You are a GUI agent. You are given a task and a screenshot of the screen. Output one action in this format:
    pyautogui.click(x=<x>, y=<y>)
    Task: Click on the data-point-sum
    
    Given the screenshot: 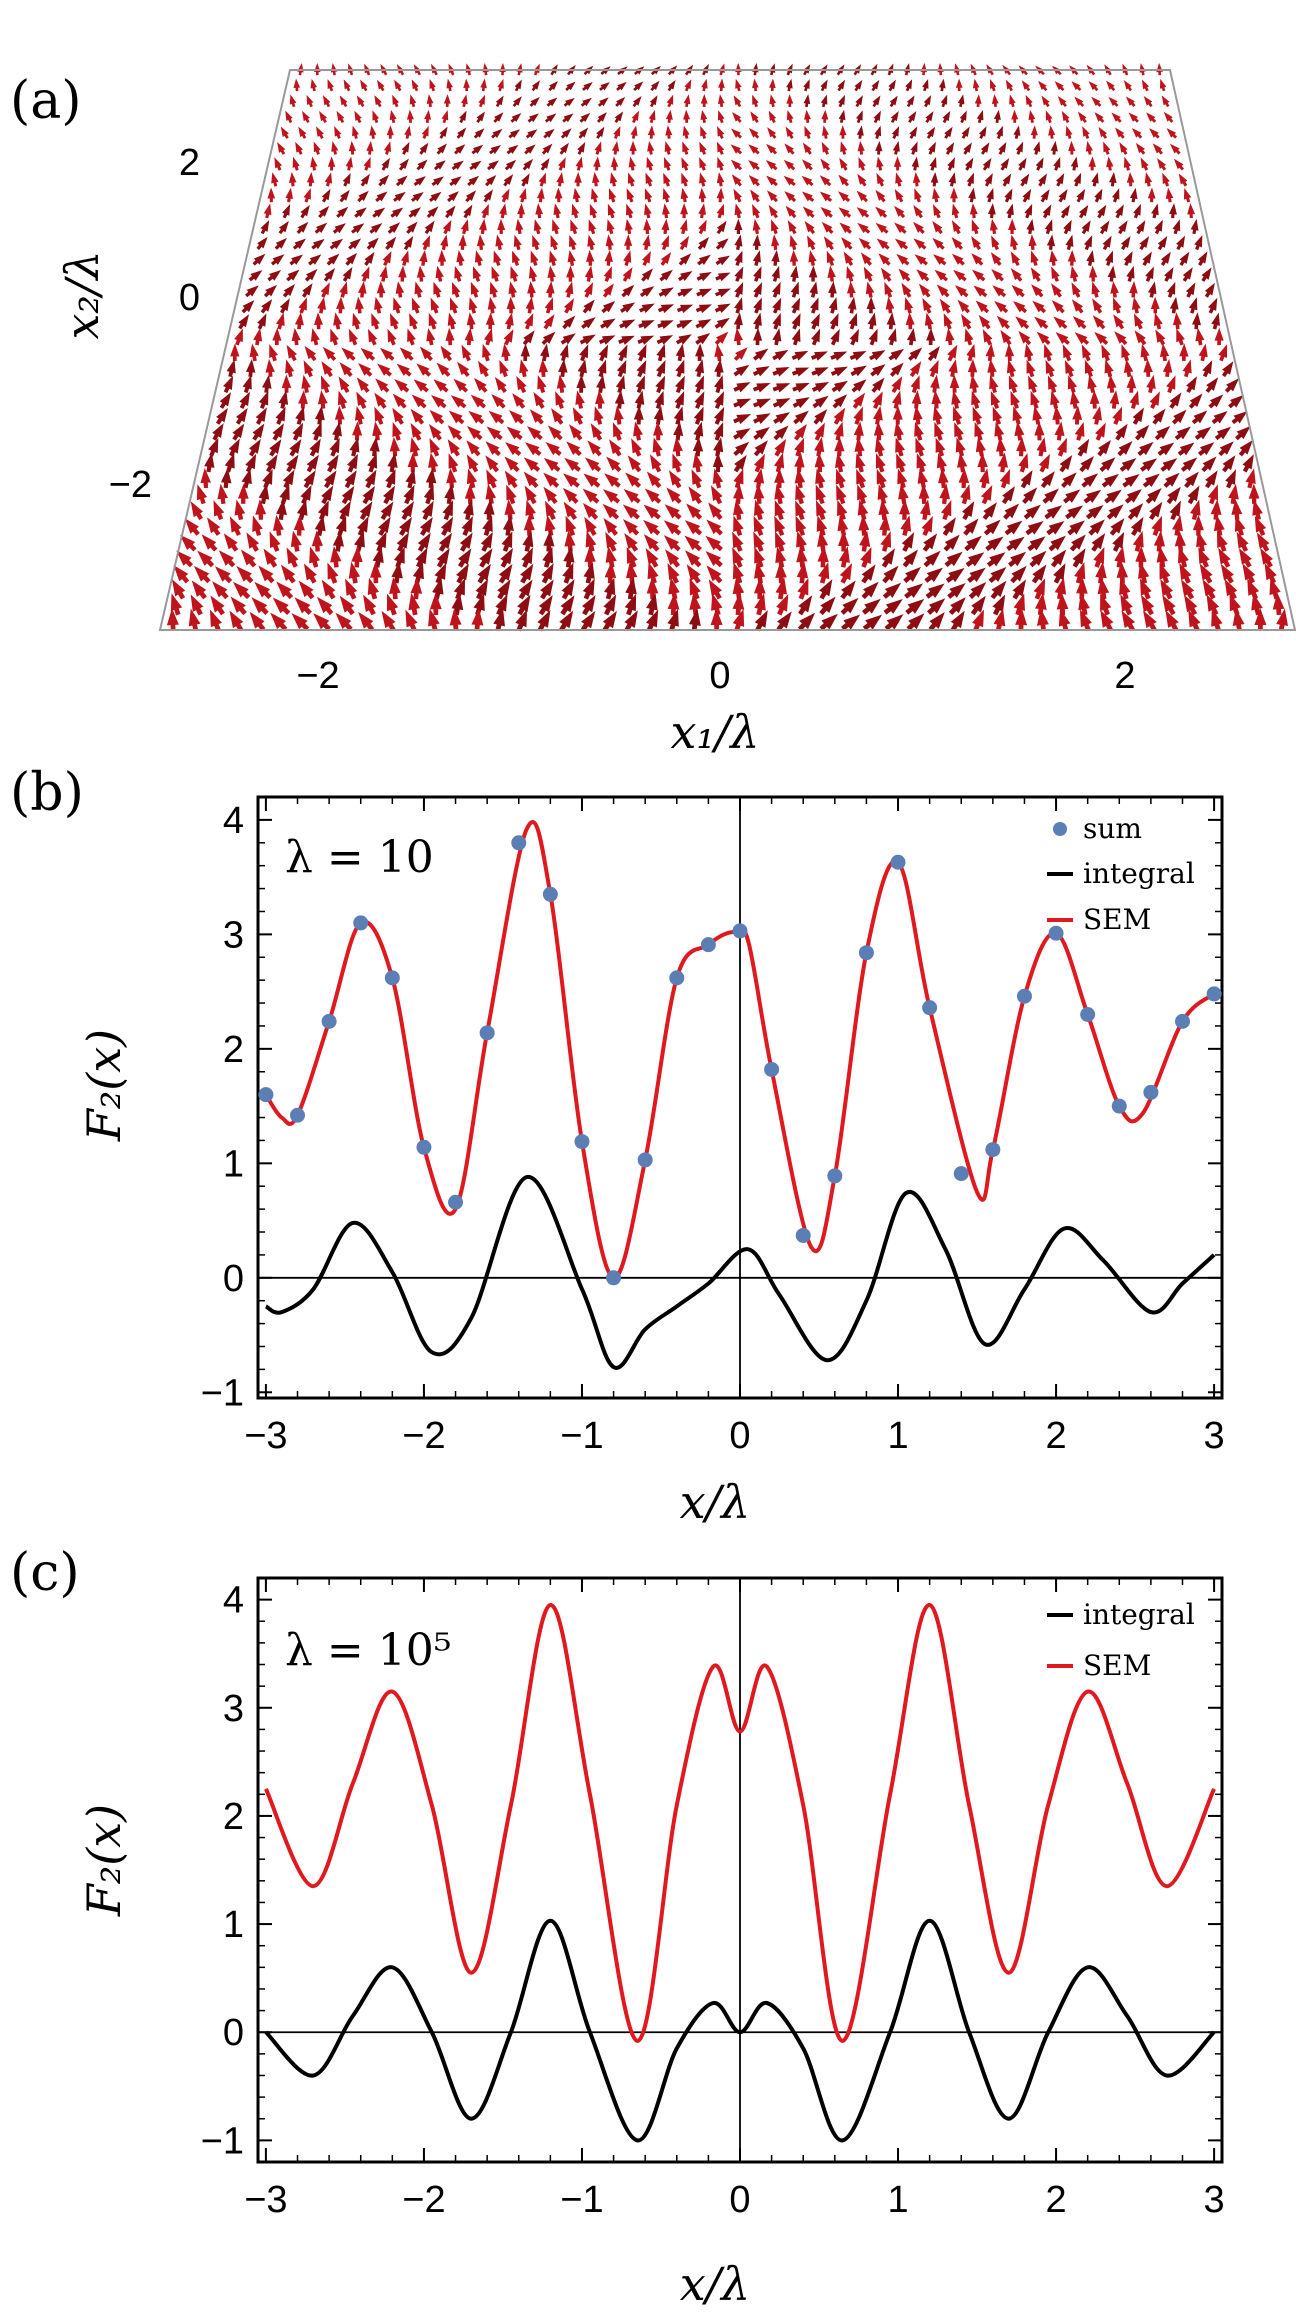 What is the action you would take?
    pyautogui.click(x=1182, y=1021)
    